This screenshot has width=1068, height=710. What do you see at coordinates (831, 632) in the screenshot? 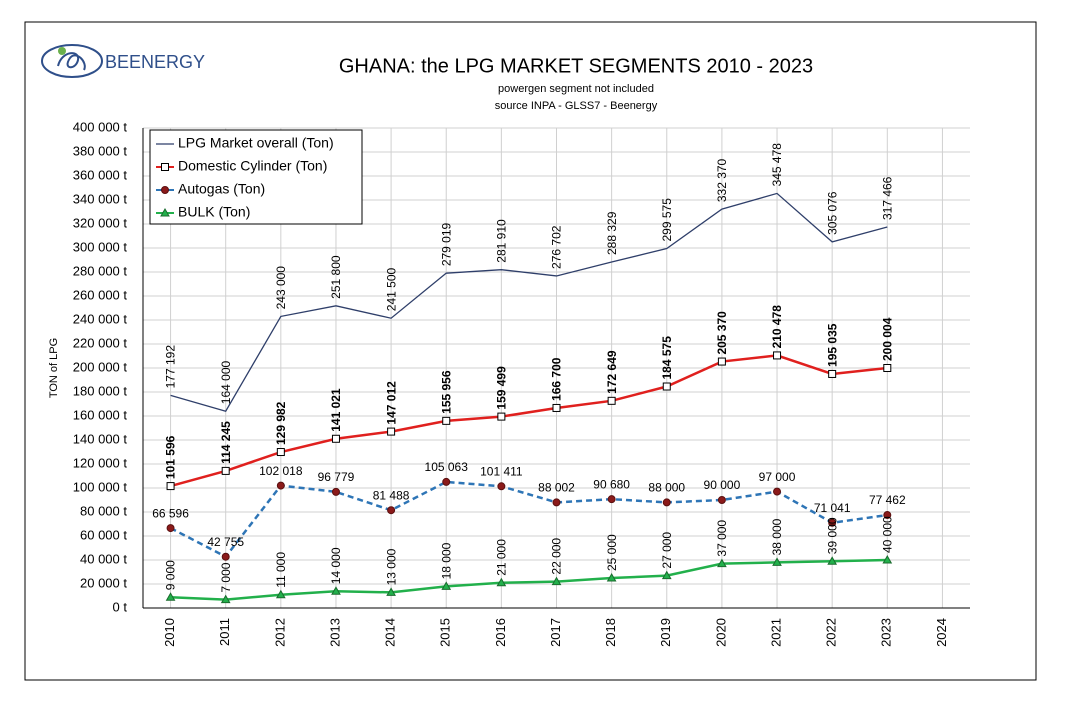
I see `x-tick-label: 2022` at bounding box center [831, 632].